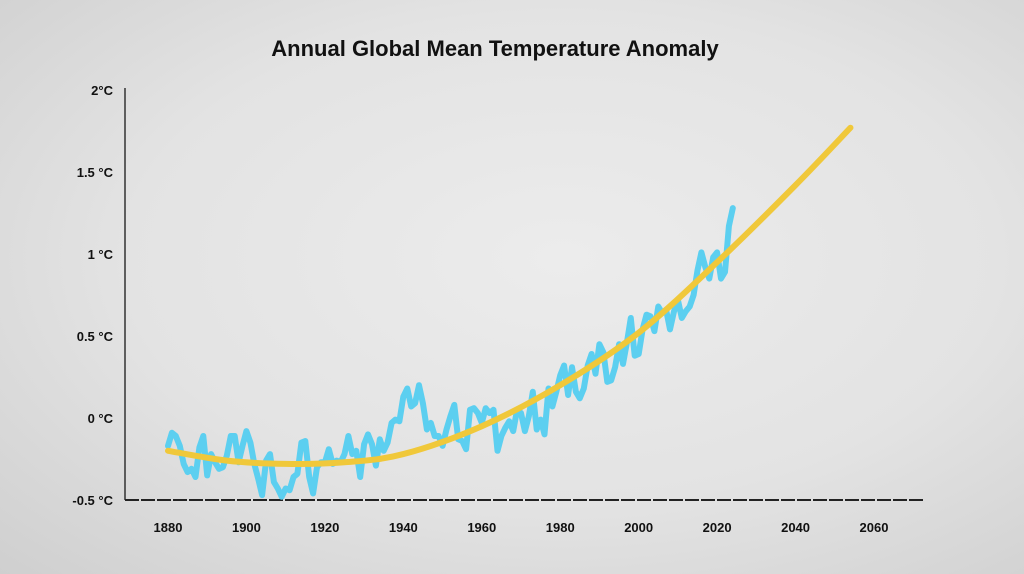  I want to click on y-tick-label: 0 °C, so click(101, 418).